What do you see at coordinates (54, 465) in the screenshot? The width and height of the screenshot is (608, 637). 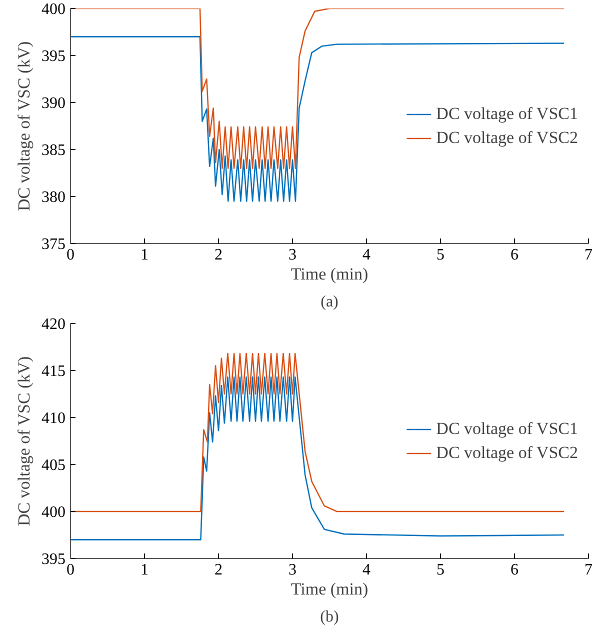 I see `y-tick-label: 405` at bounding box center [54, 465].